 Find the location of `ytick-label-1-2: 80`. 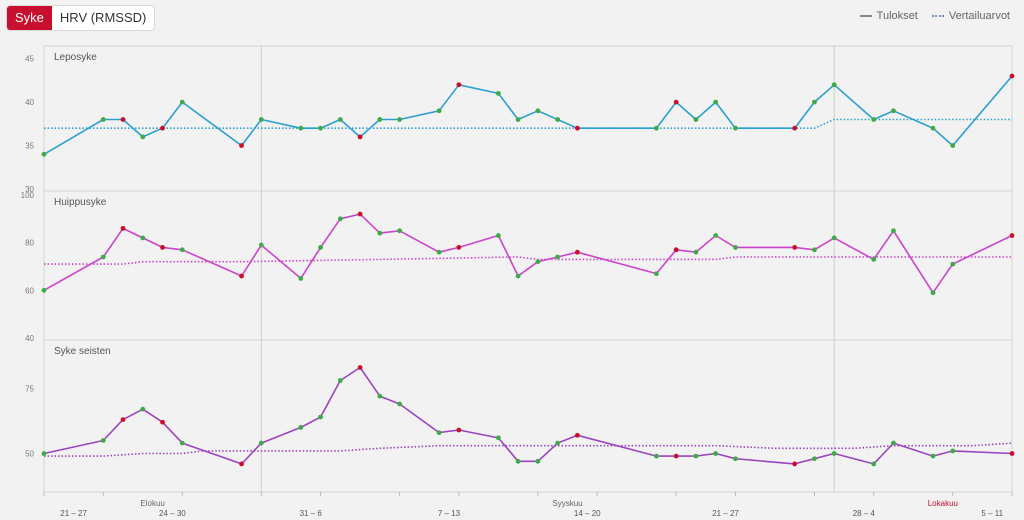

ytick-label-1-2: 80 is located at coordinates (29, 243).